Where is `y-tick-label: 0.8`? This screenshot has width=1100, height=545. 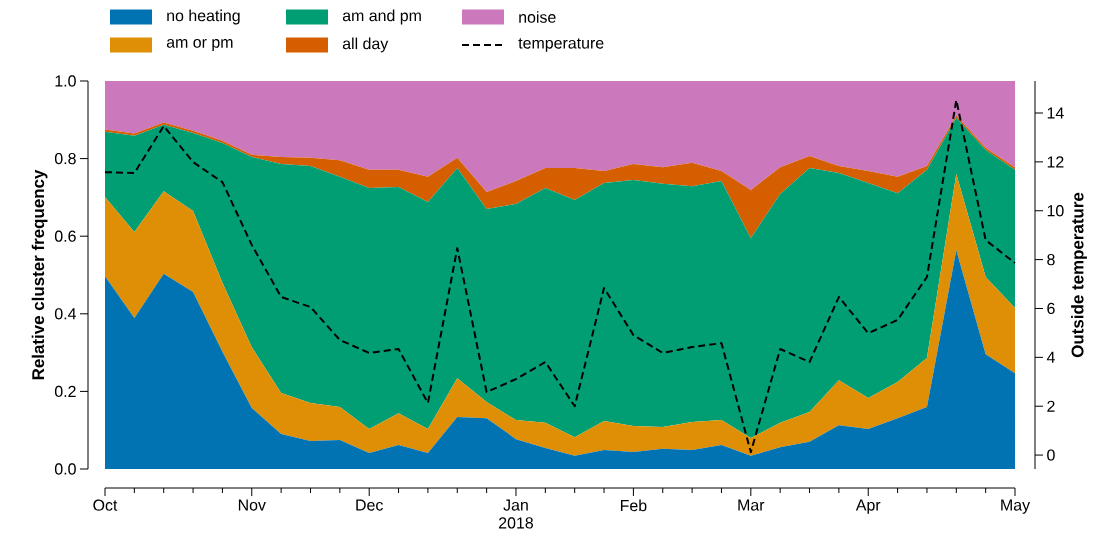 y-tick-label: 0.8 is located at coordinates (65, 158).